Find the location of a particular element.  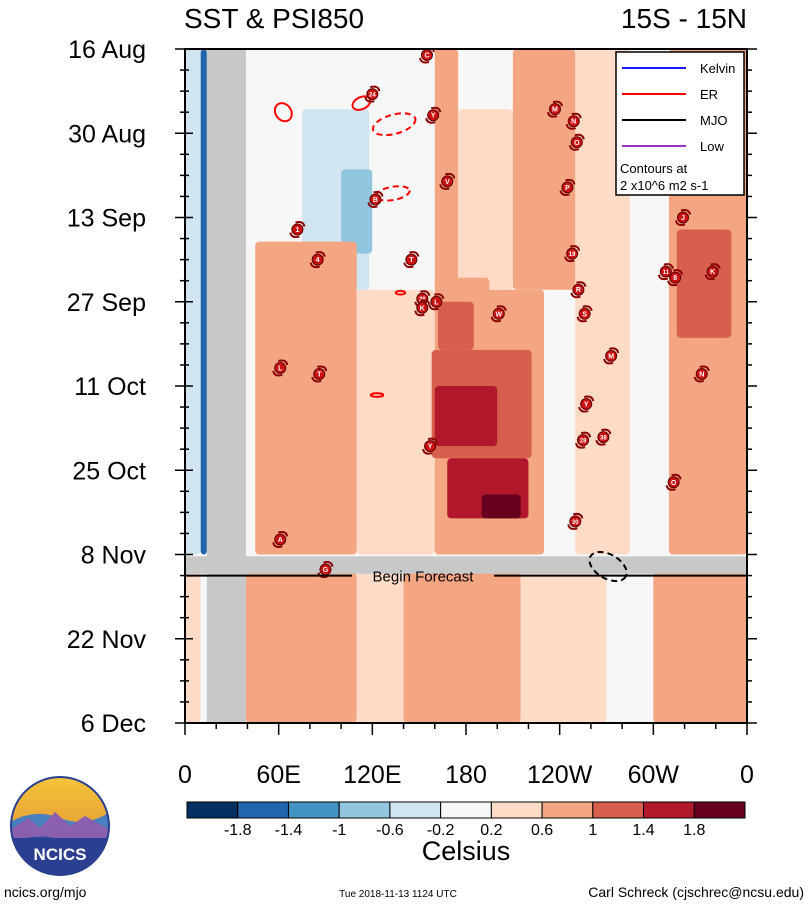

legend-label: MJO is located at coordinates (713, 120).